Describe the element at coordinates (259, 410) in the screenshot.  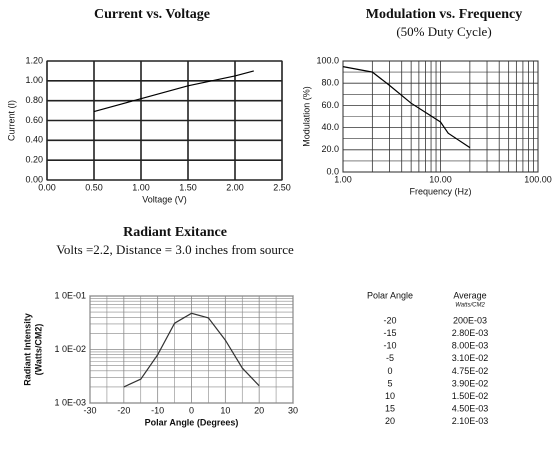
I see `x-tick-label: 20` at that location.